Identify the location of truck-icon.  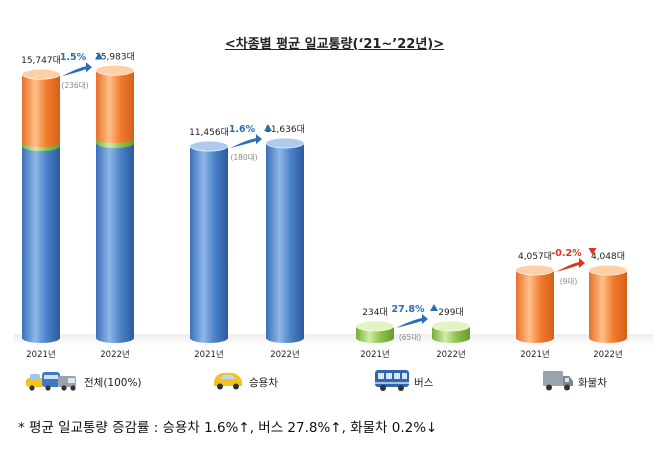
(558, 382).